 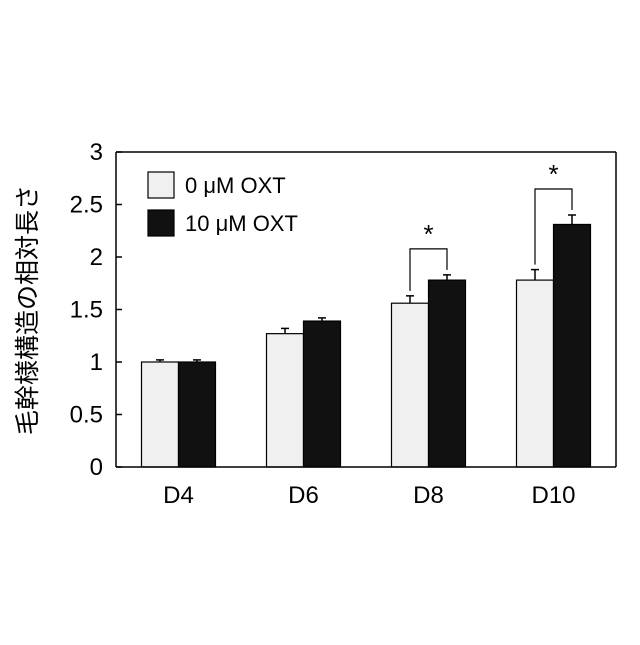 I want to click on y-tick-label: 2.5, so click(x=86, y=205).